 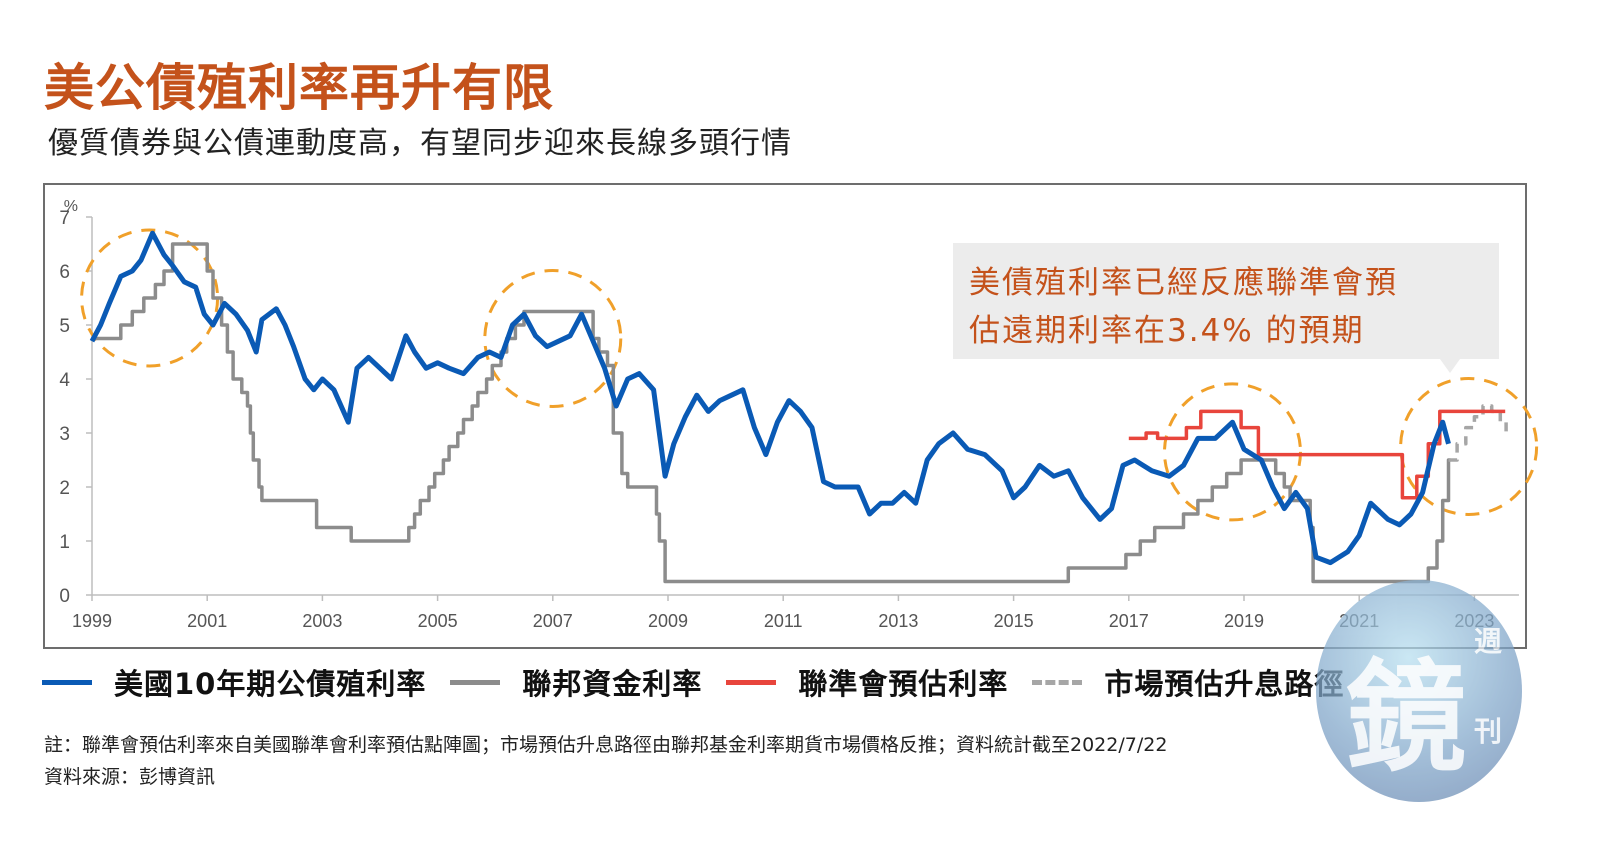 What do you see at coordinates (67, 682) in the screenshot?
I see `legend-swatch-blue-line-icon` at bounding box center [67, 682].